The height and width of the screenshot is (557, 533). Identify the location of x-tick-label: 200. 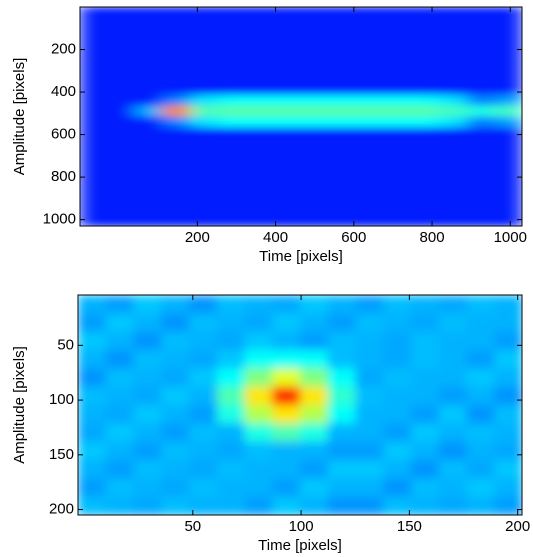
(517, 526).